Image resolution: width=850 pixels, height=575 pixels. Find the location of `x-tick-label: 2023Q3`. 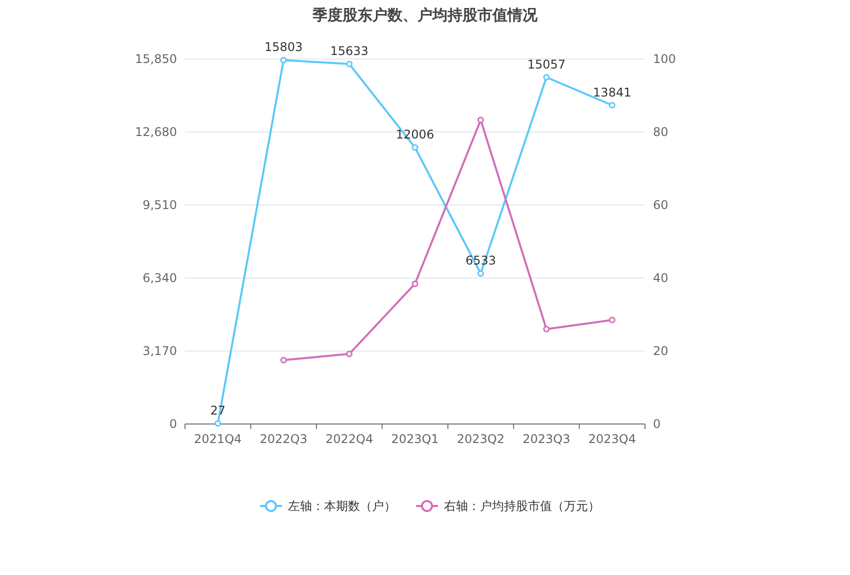

x-tick-label: 2023Q3 is located at coordinates (546, 439).